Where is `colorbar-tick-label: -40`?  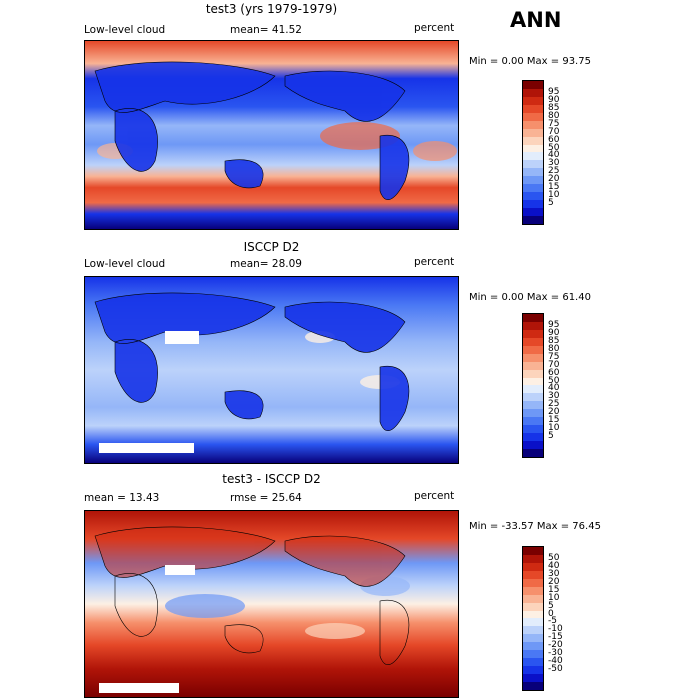 colorbar-tick-label: -40 is located at coordinates (555, 661).